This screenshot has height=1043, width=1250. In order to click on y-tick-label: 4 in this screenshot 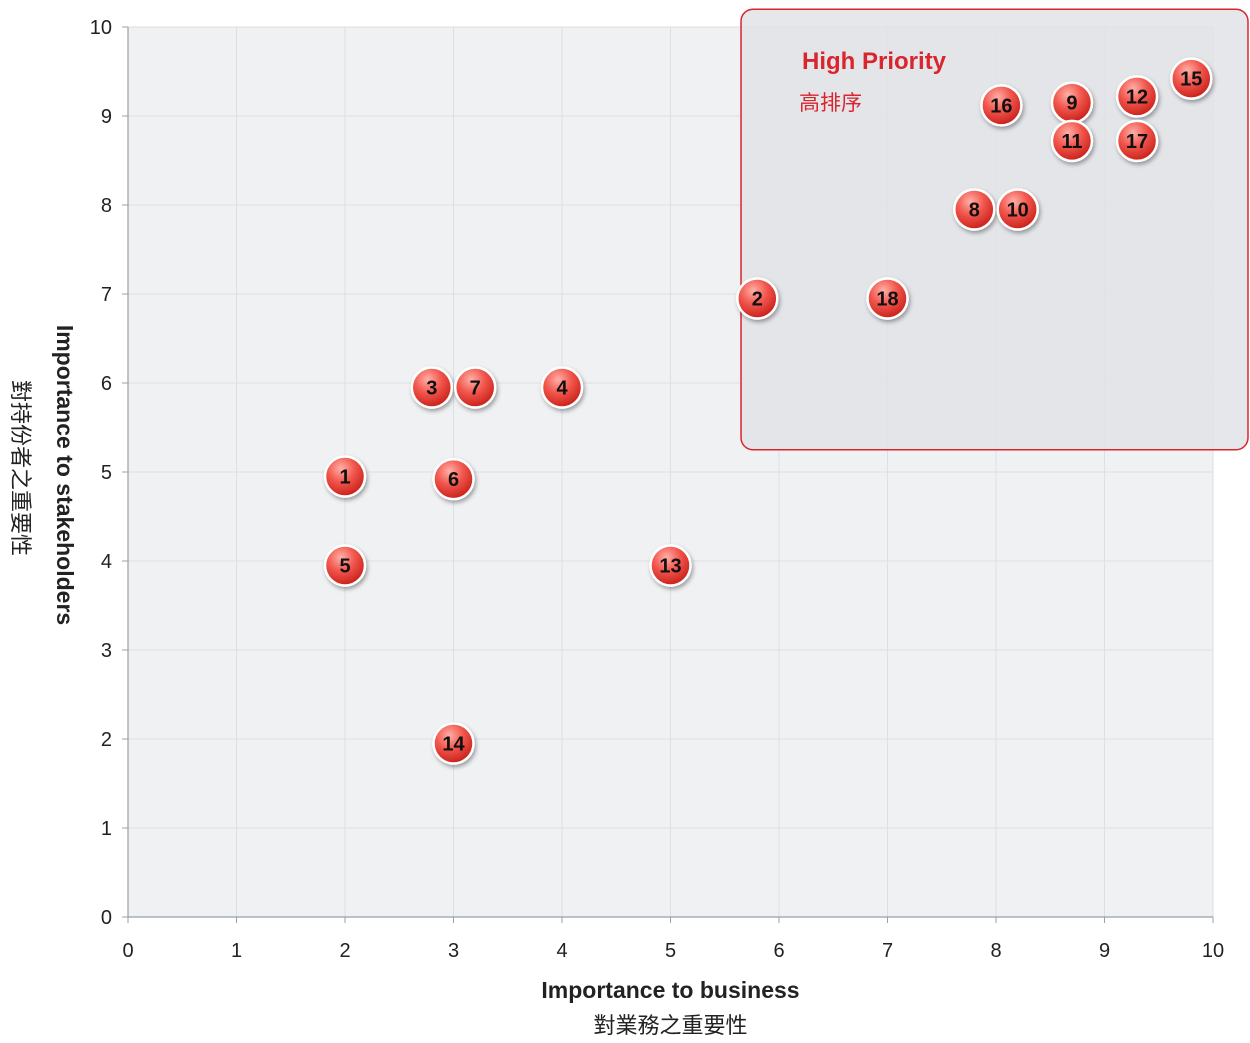, I will do `click(106, 562)`.